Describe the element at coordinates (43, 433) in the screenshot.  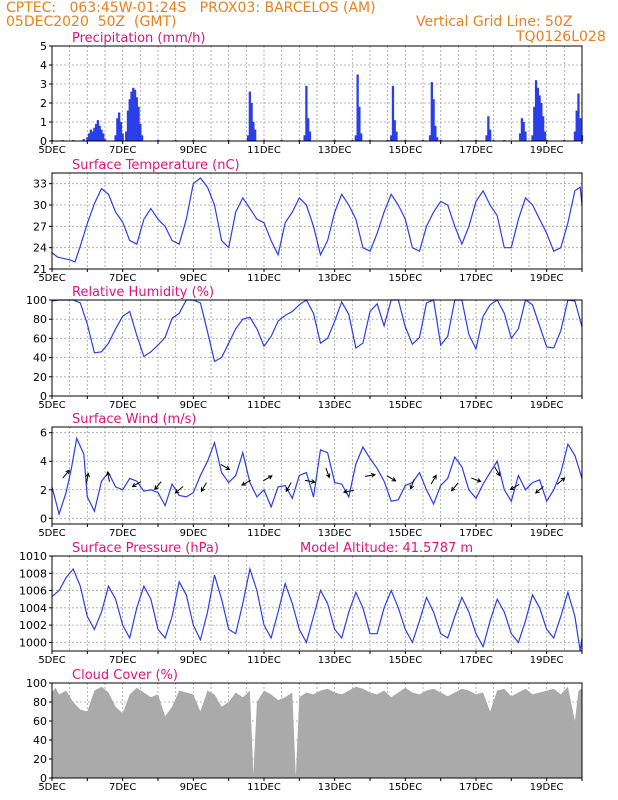
I see `wind-ytick-label: 6` at that location.